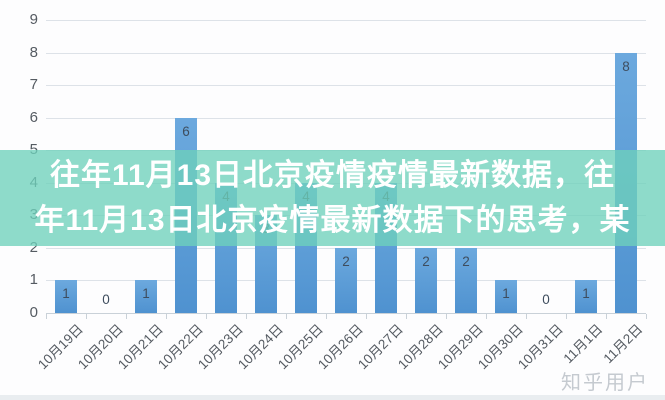 The image size is (665, 400). What do you see at coordinates (186, 131) in the screenshot?
I see `bar-value-label: 6` at bounding box center [186, 131].